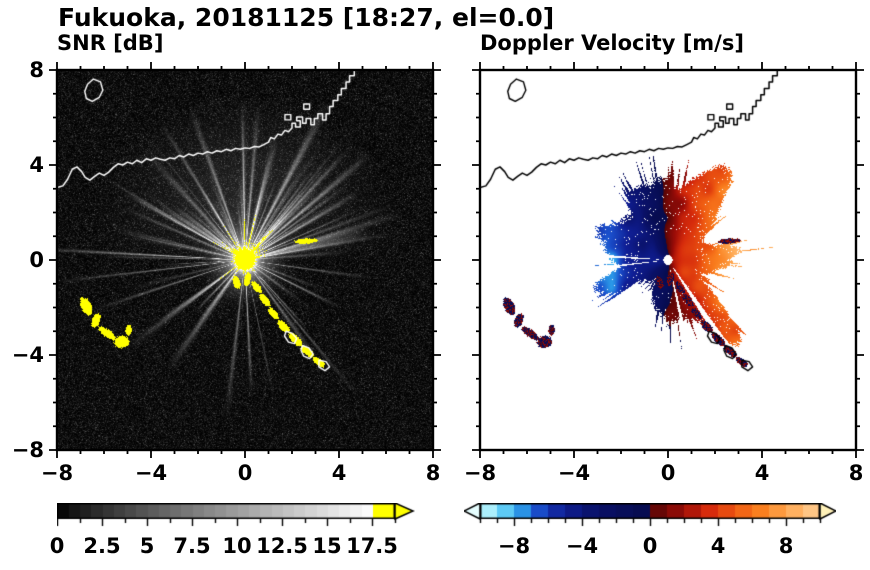  I want to click on colorbar-tick-label: 12.5, so click(282, 546).